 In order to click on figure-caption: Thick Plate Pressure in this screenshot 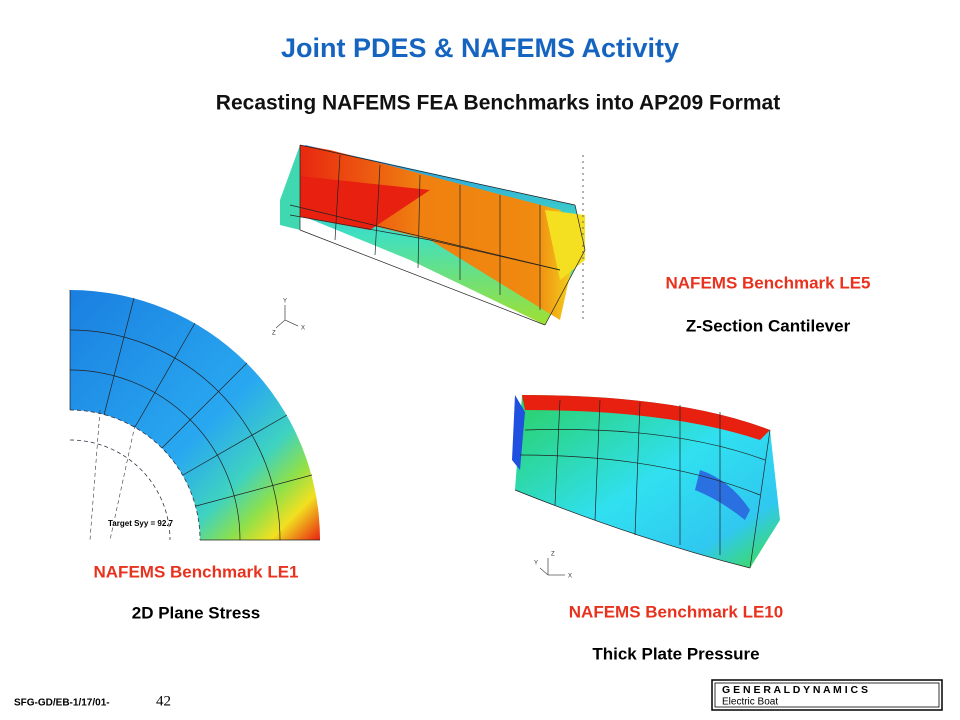, I will do `click(675, 653)`.